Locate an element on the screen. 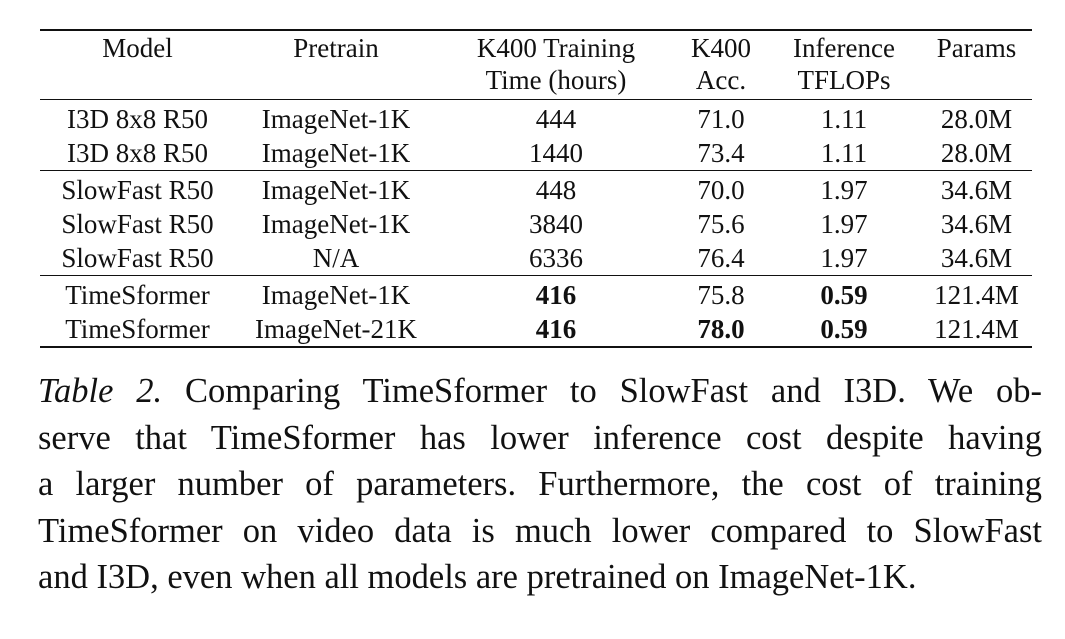 The width and height of the screenshot is (1065, 639). header-pretrain: Pretrain is located at coordinates (336, 48).